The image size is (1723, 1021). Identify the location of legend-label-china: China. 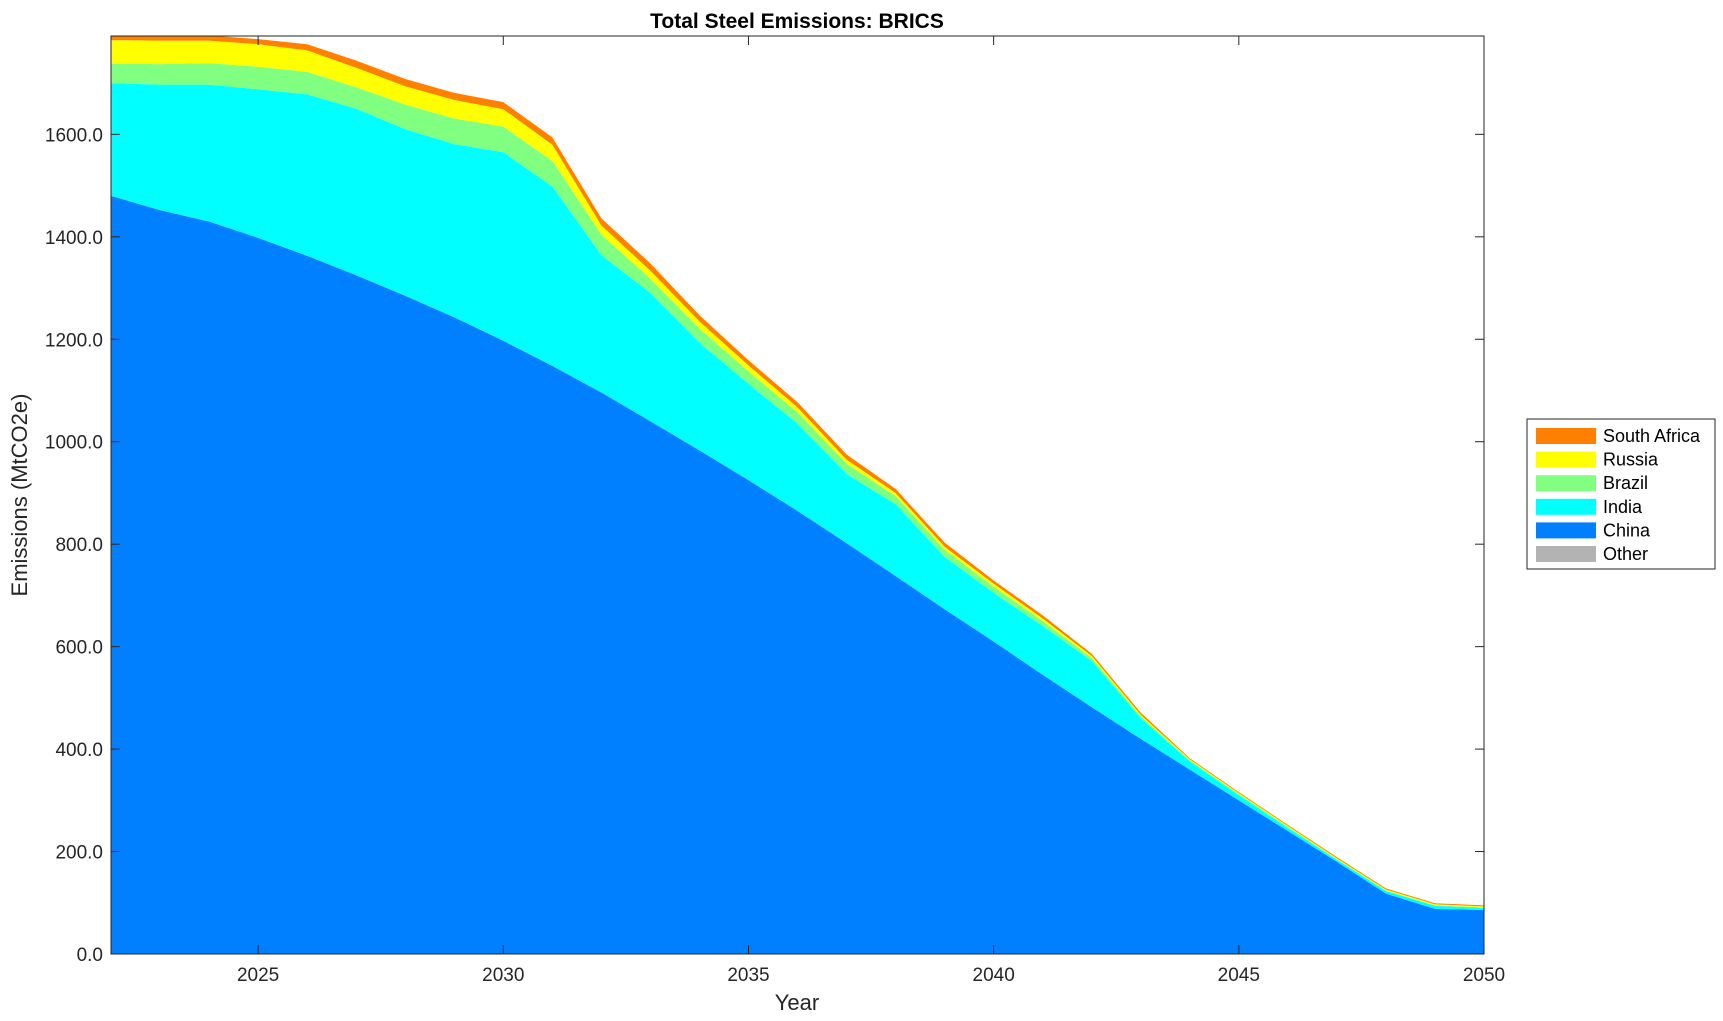
(1627, 530).